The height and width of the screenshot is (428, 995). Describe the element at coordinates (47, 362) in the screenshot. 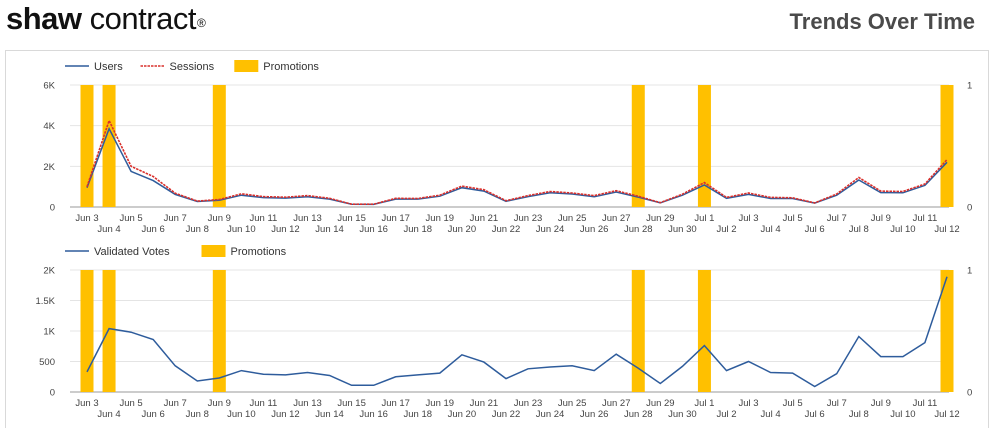

I see `y-tick-label: 500` at that location.